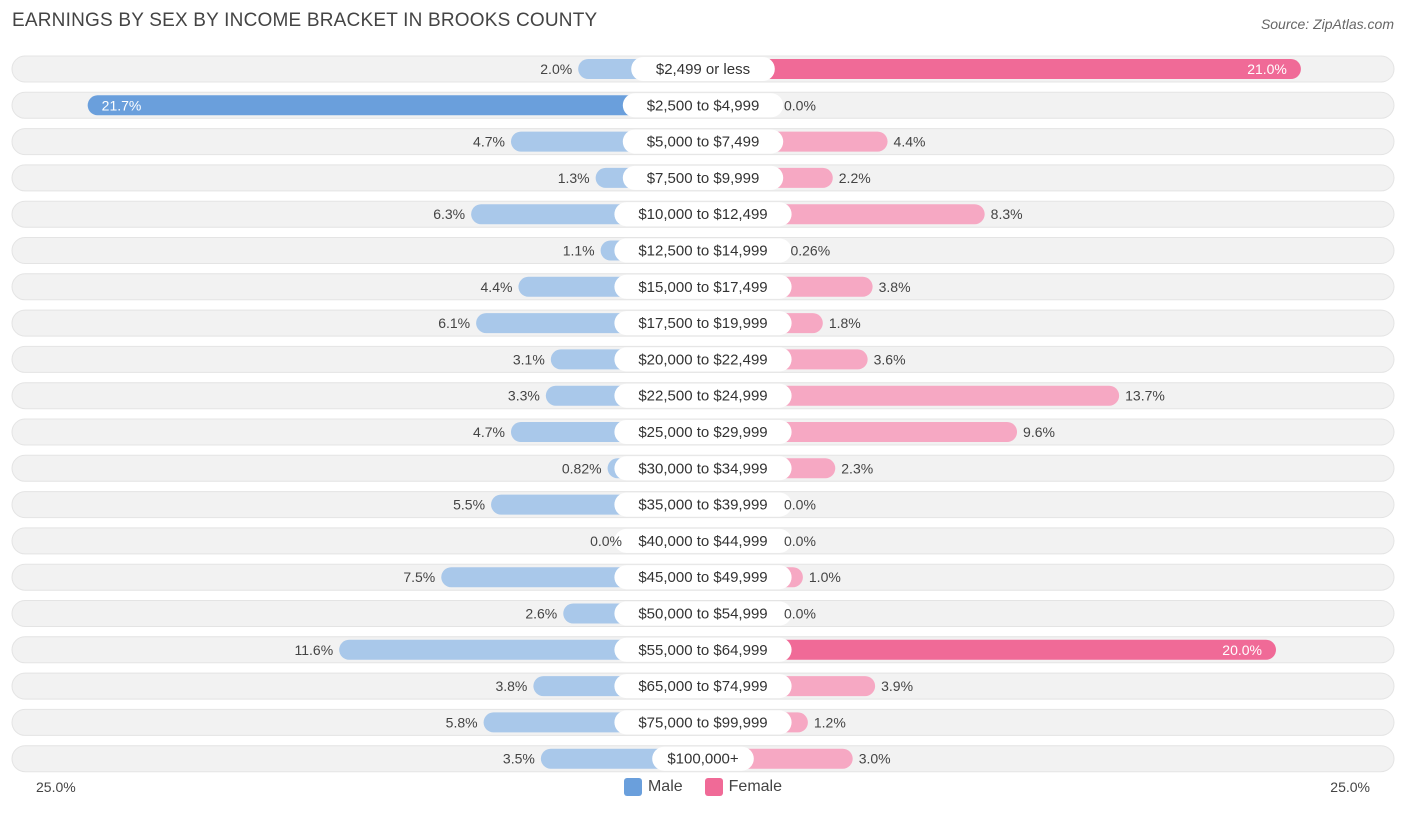 The height and width of the screenshot is (814, 1406). I want to click on male-value-label: 21.7%, so click(122, 105).